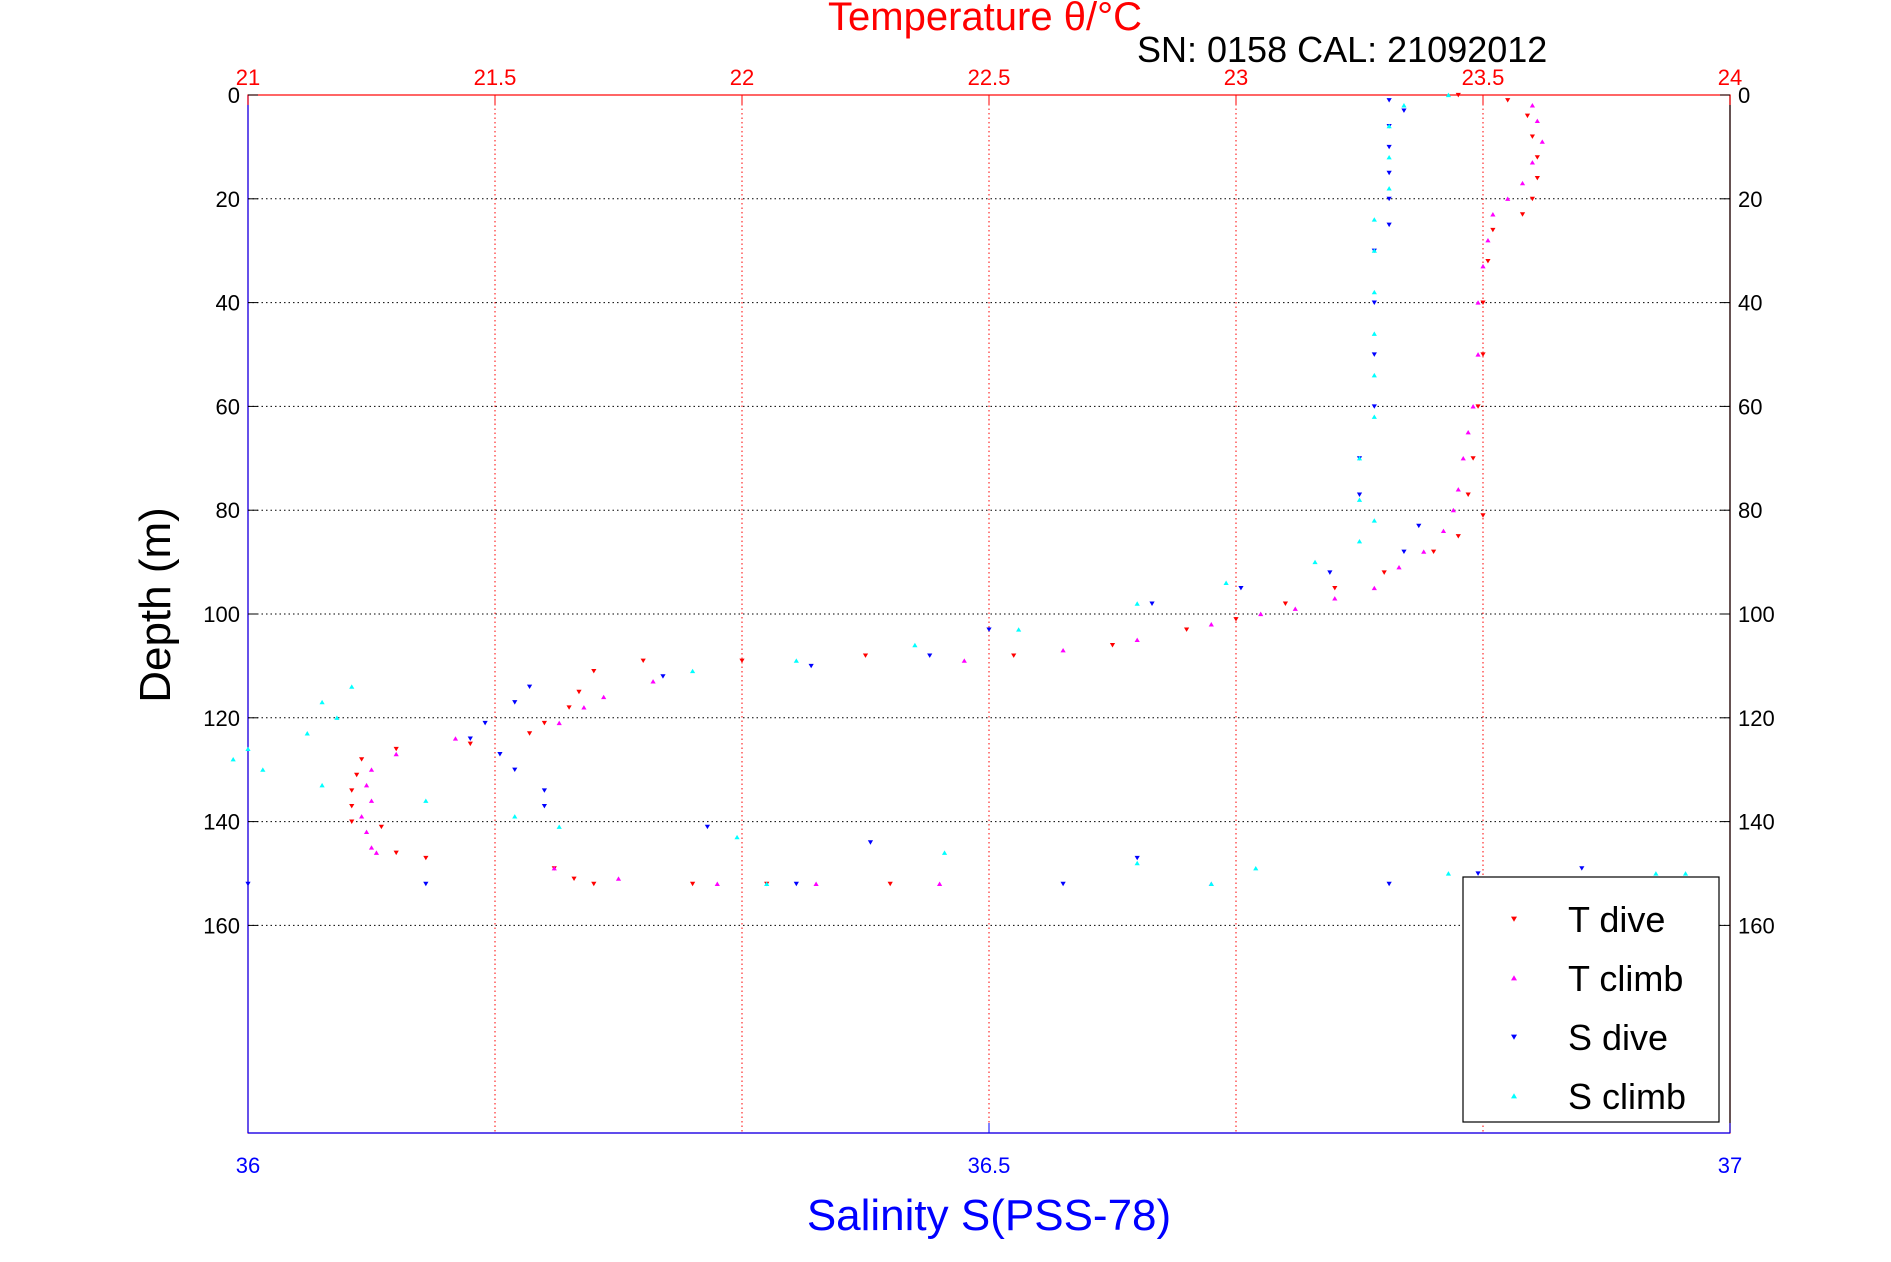 This screenshot has width=1891, height=1262. I want to click on depth-tick-label-right: 60, so click(1750, 406).